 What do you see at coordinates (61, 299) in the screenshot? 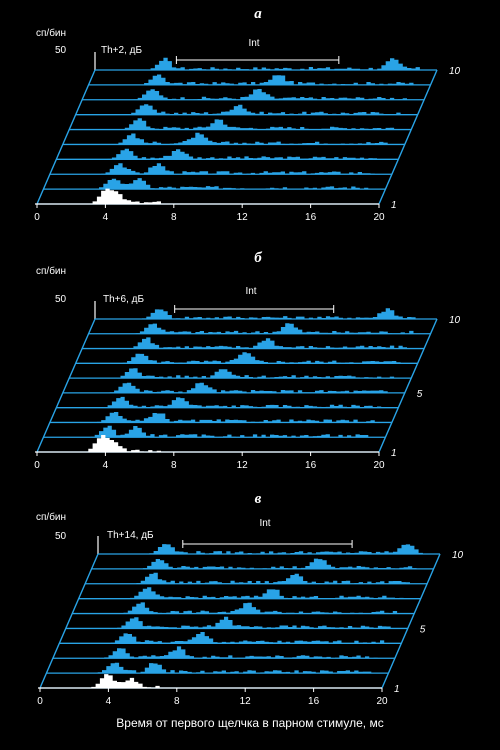
I see `panel-b-ytick: 50` at bounding box center [61, 299].